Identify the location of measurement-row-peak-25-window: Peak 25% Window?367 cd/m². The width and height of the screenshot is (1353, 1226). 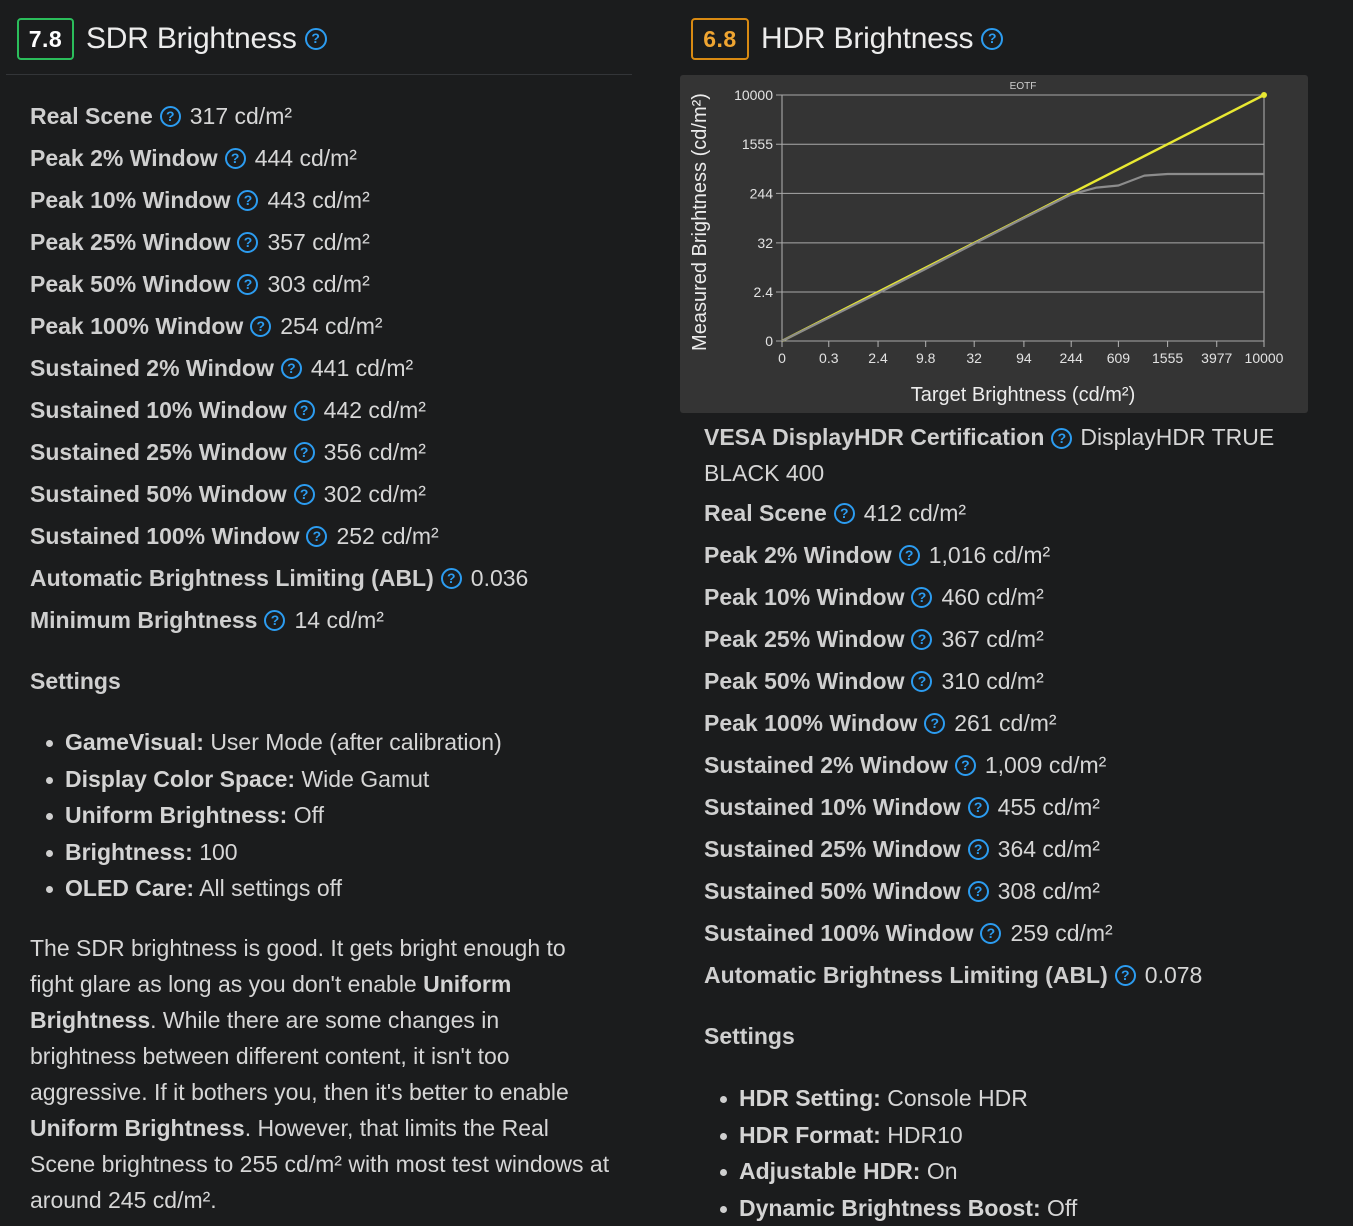
(874, 639).